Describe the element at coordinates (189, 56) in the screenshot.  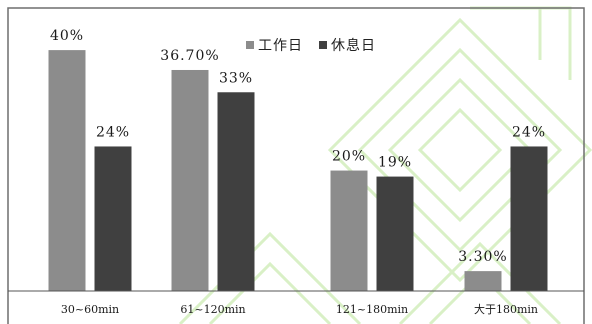
I see `data-label-workday-2: 36.70%` at that location.